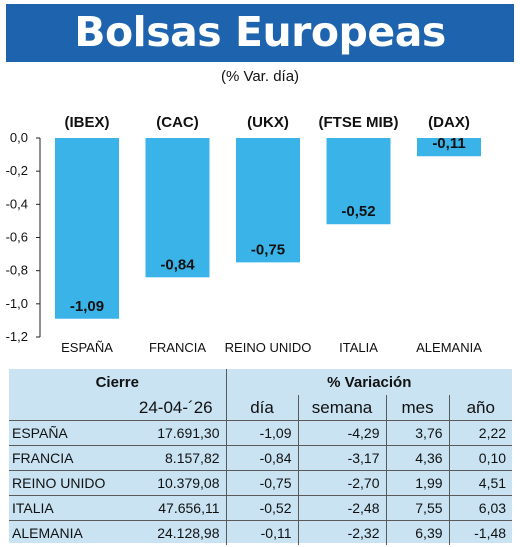 The height and width of the screenshot is (547, 520). Describe the element at coordinates (359, 122) in the screenshot. I see `bar-code-label: (FTSE MIB)` at that location.